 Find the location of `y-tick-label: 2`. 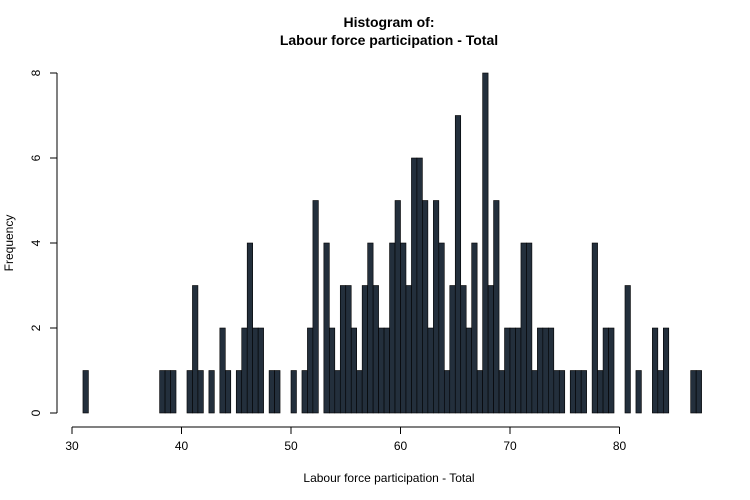

y-tick-label: 2 is located at coordinates (36, 327).